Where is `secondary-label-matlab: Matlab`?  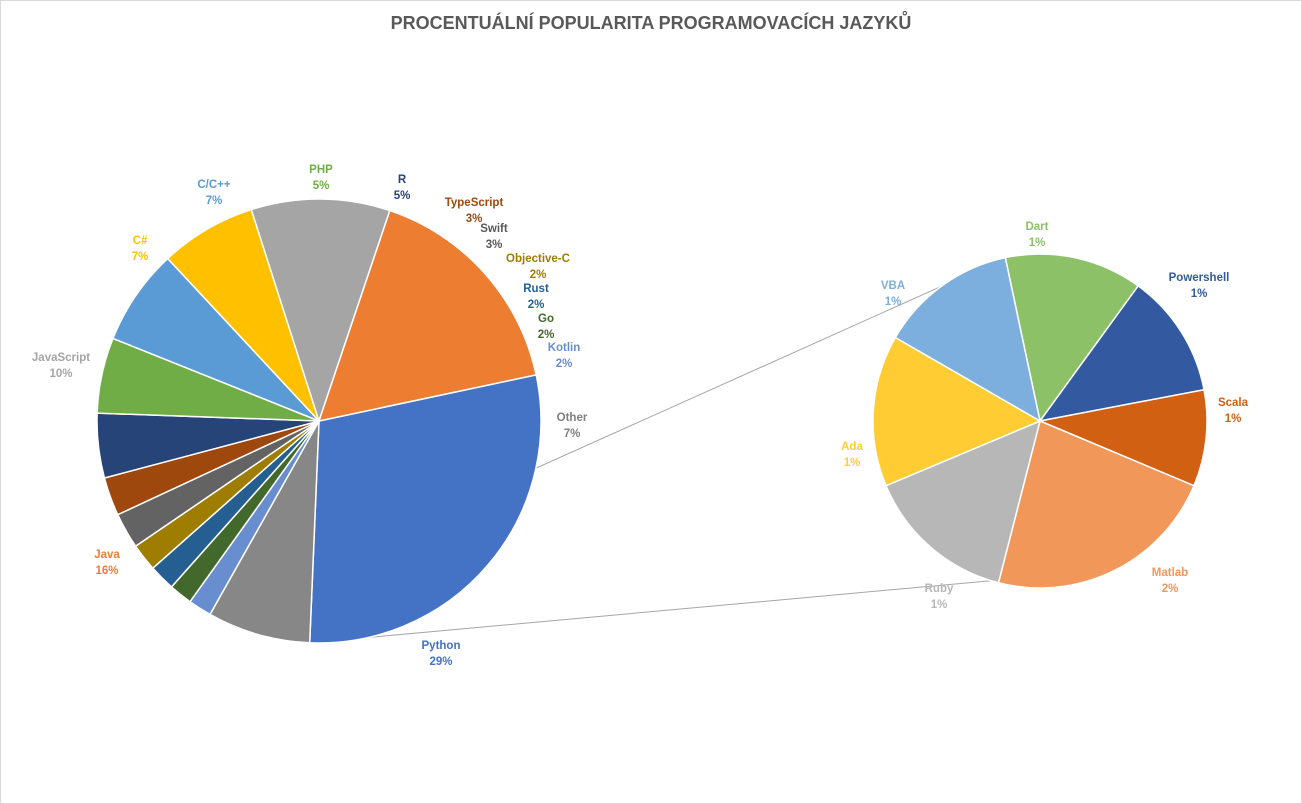
secondary-label-matlab: Matlab is located at coordinates (1170, 573).